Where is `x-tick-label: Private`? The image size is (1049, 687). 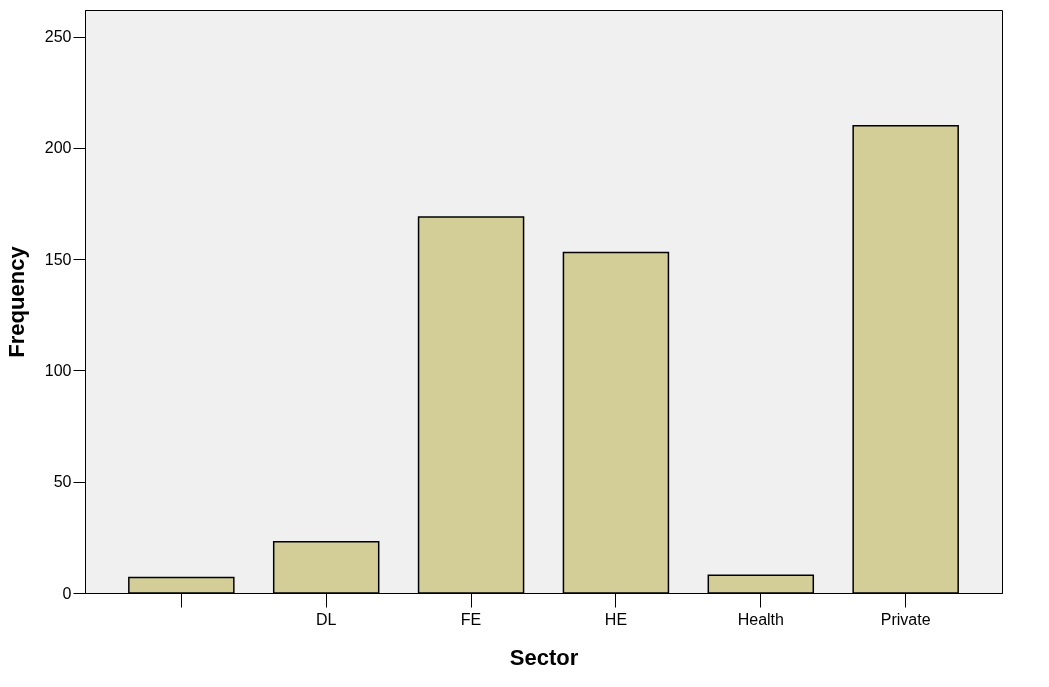 x-tick-label: Private is located at coordinates (905, 619).